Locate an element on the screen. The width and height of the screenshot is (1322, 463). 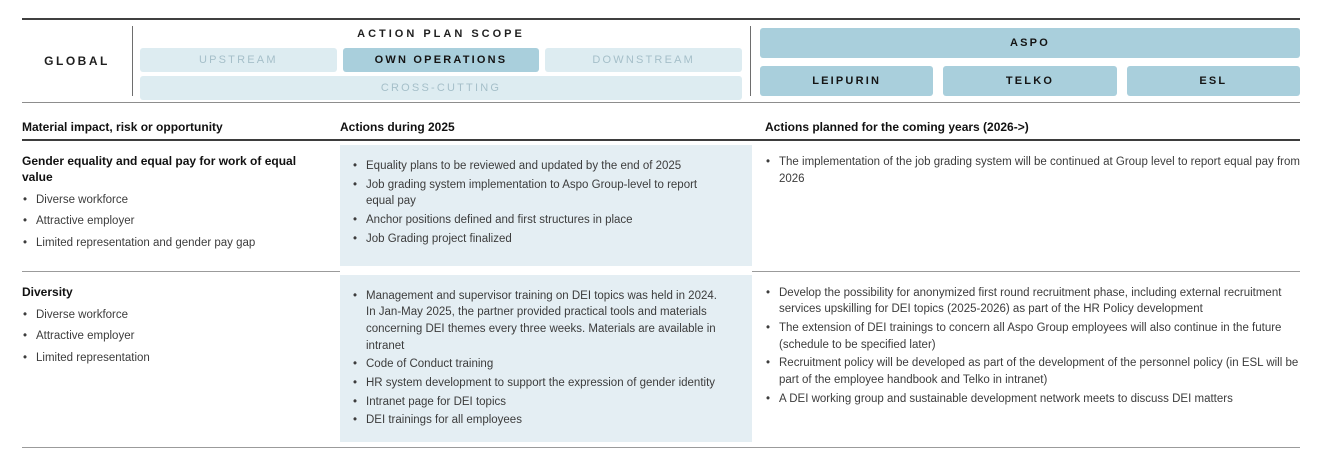
upstream-button: UPSTREAM is located at coordinates (238, 60).